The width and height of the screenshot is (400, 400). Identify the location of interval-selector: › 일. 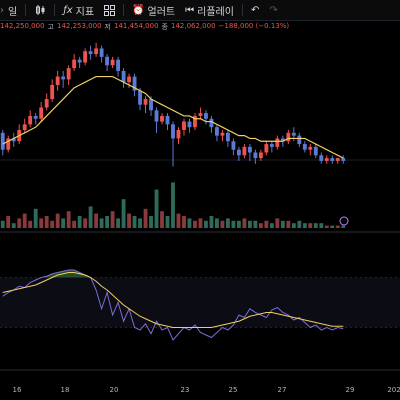
(8, 10).